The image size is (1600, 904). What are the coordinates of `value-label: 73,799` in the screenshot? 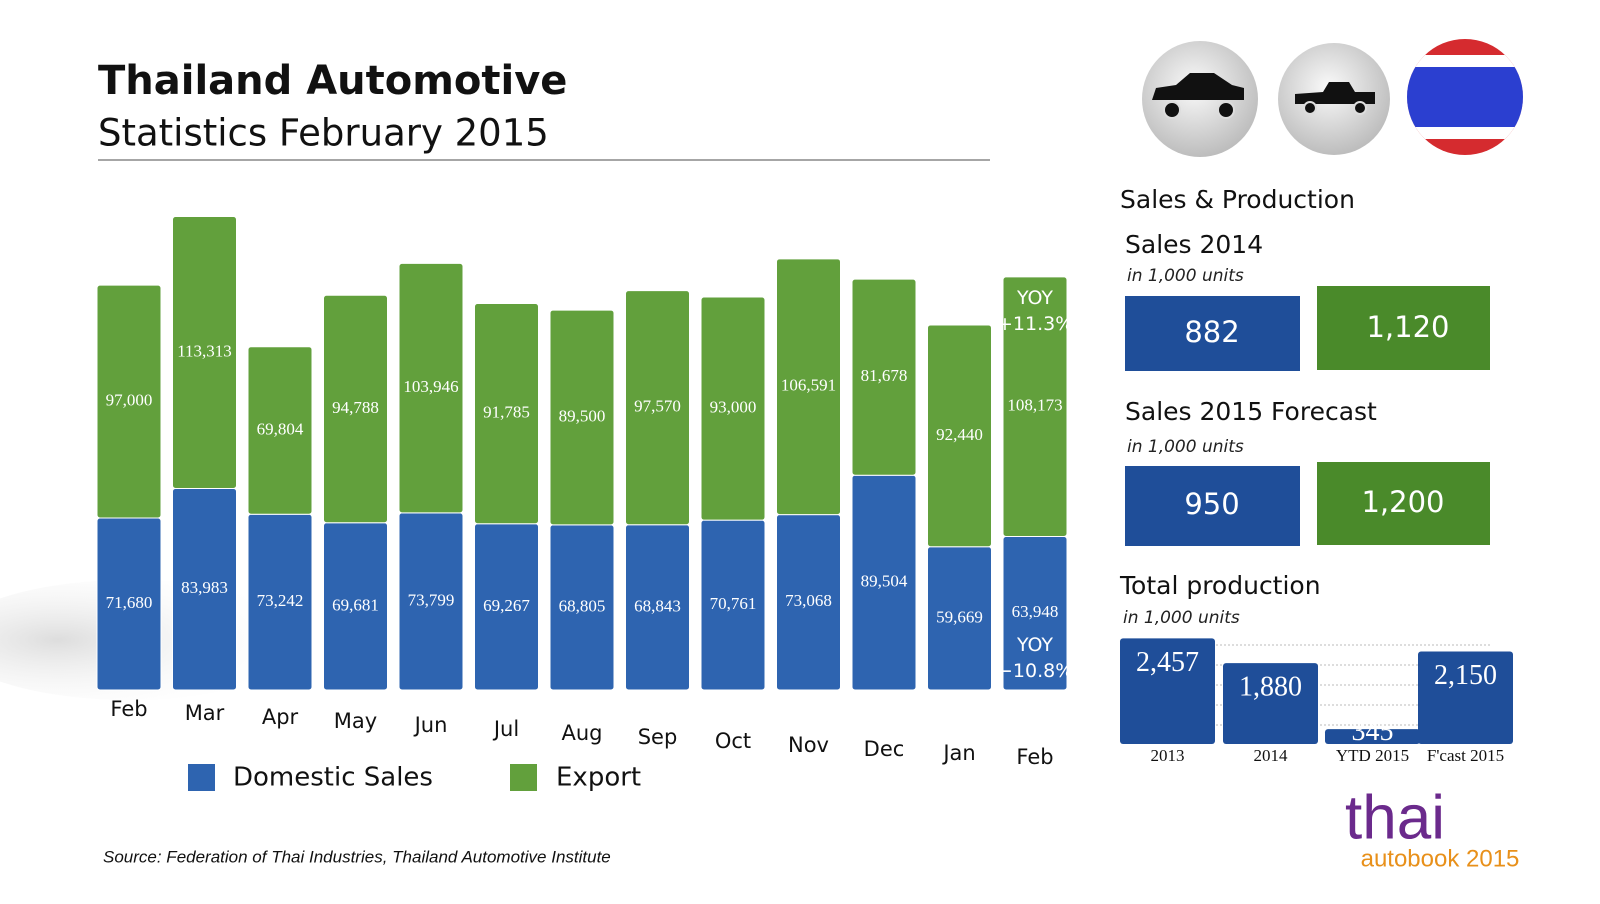 It's located at (431, 599).